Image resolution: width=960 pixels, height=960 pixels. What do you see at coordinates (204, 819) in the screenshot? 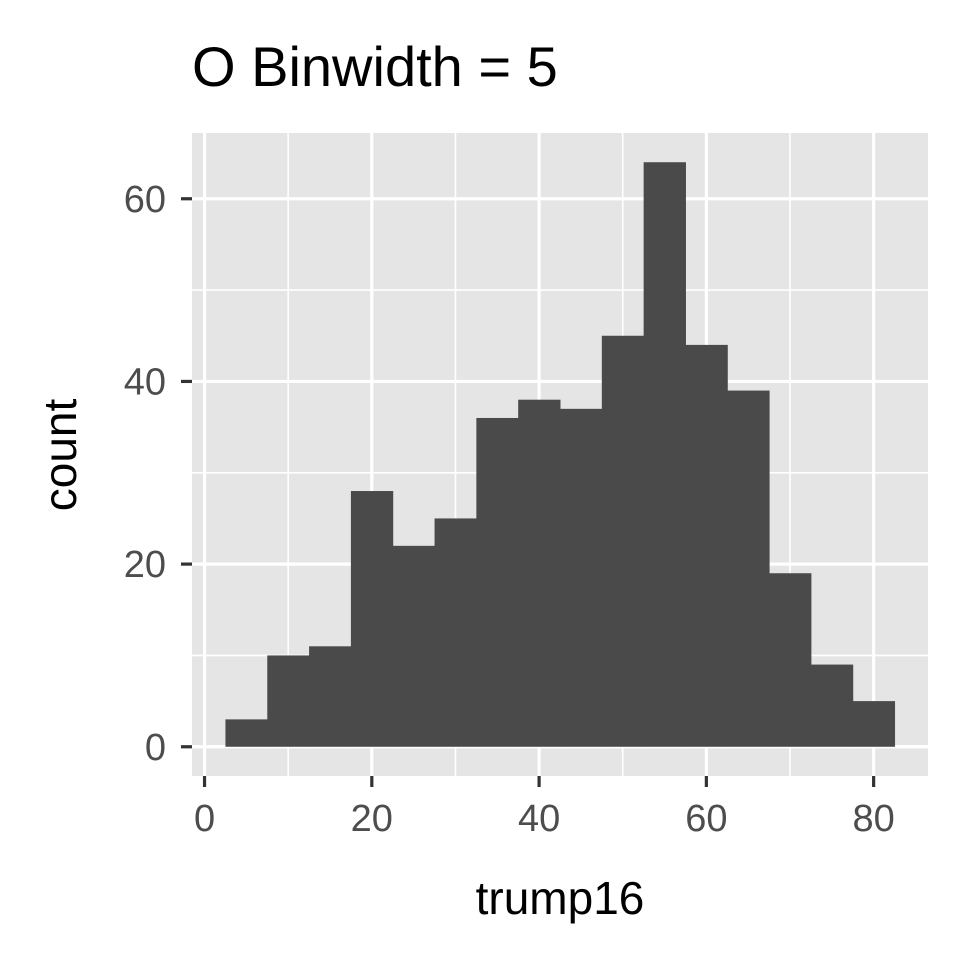
I see `x-tick-label: 0` at bounding box center [204, 819].